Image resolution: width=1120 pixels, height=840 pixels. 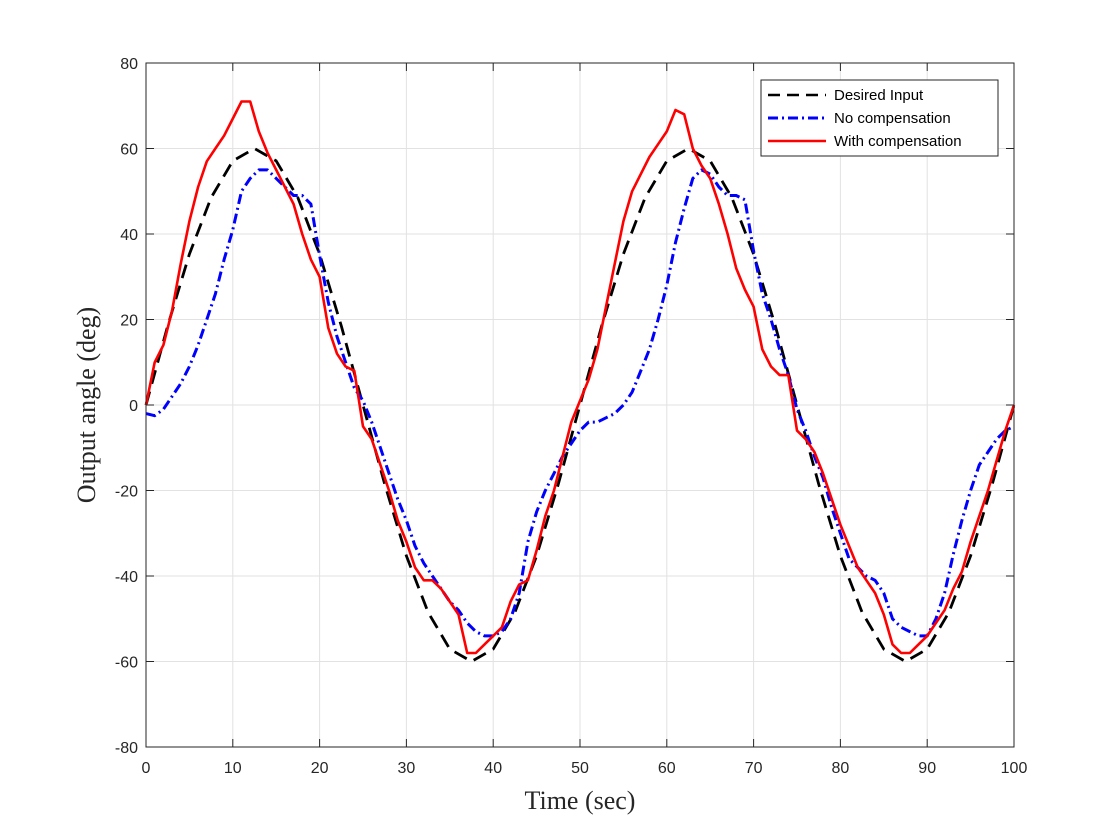 What do you see at coordinates (667, 768) in the screenshot?
I see `x-tick-label: 60` at bounding box center [667, 768].